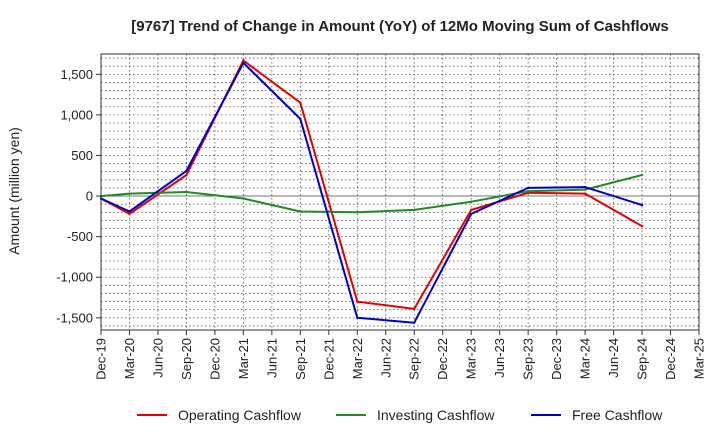 The image size is (720, 445). I want to click on x-tick-label: Sep-20, so click(186, 359).